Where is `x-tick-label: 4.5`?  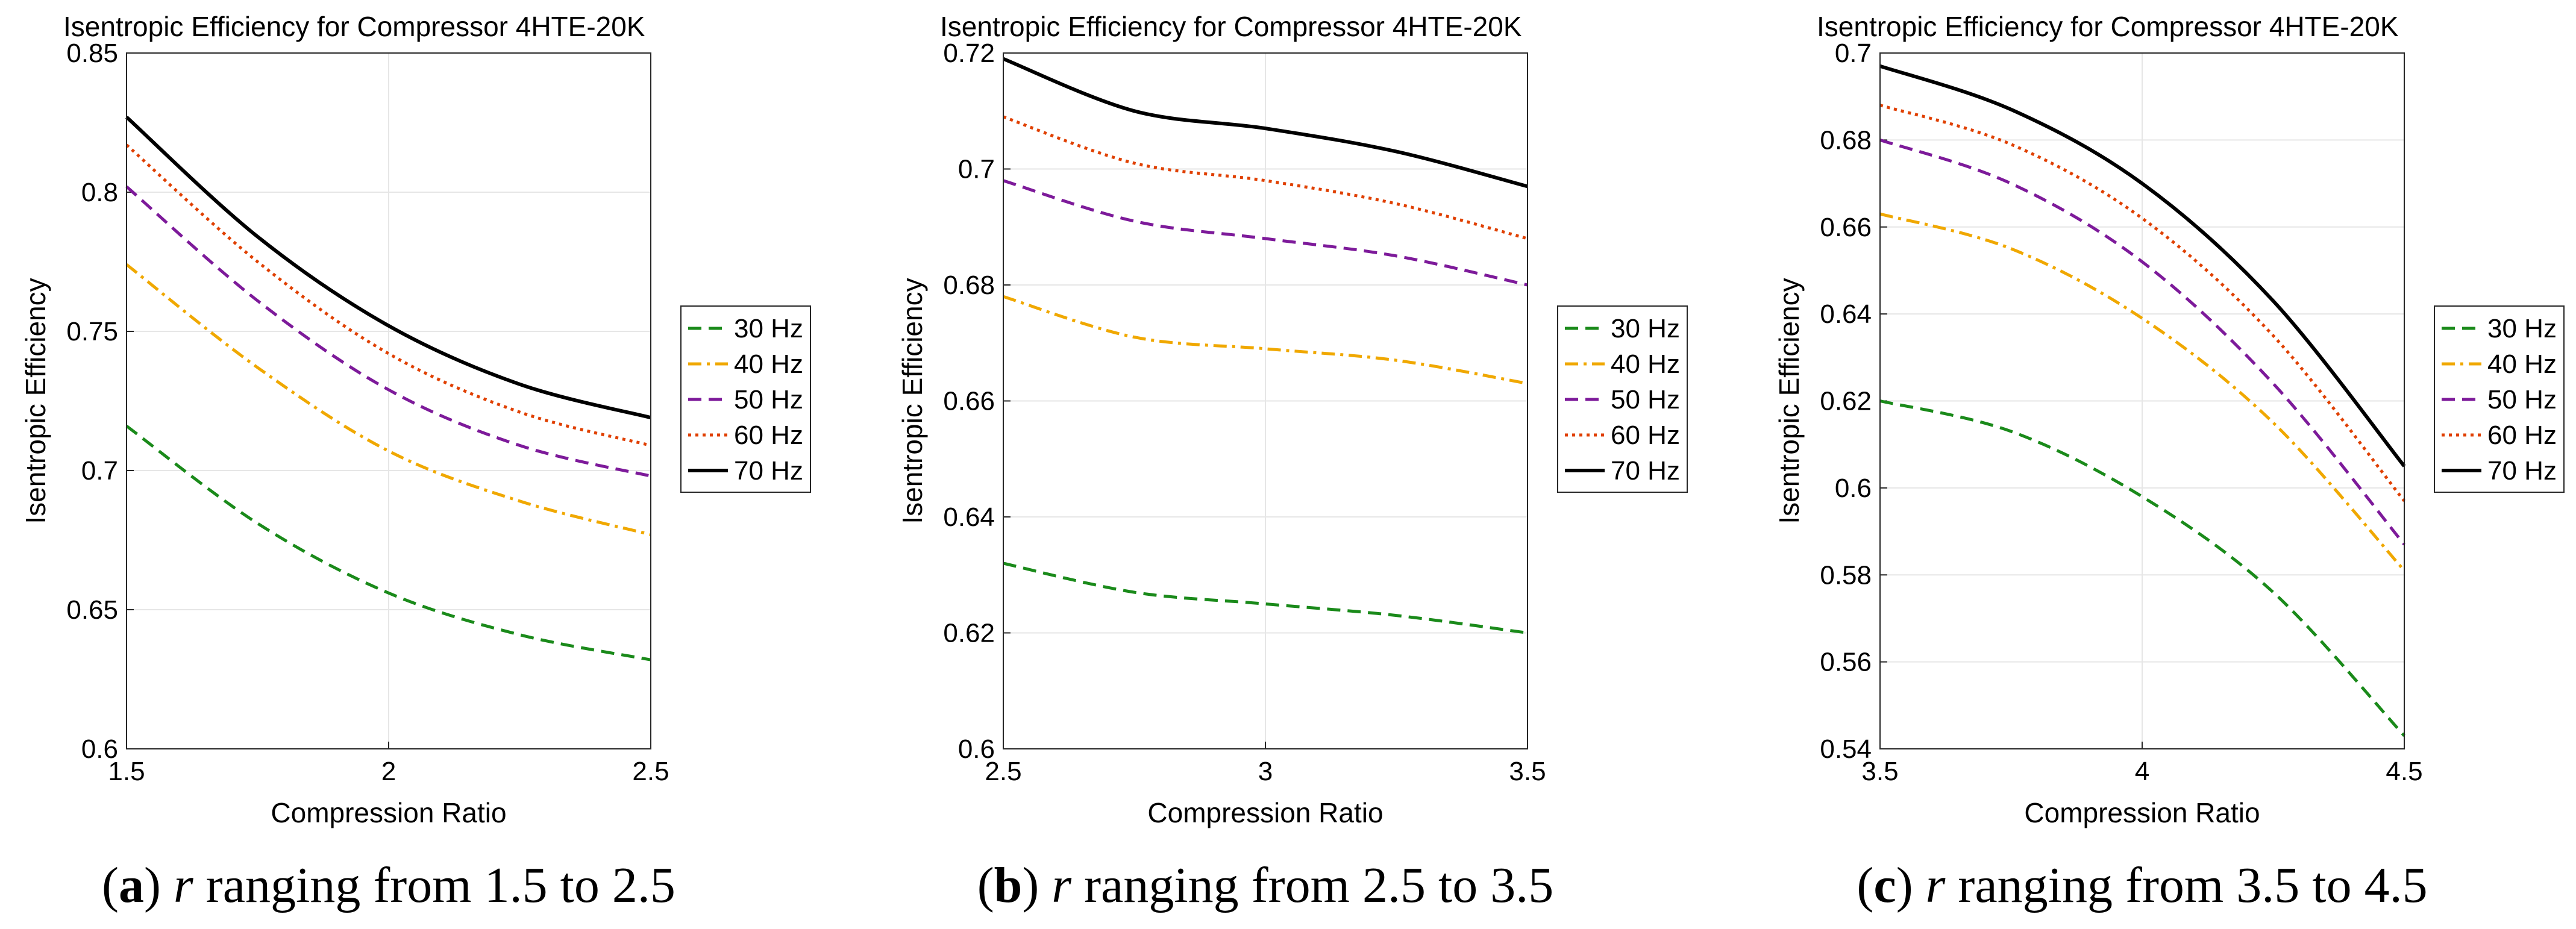
x-tick-label: 4.5 is located at coordinates (2404, 772).